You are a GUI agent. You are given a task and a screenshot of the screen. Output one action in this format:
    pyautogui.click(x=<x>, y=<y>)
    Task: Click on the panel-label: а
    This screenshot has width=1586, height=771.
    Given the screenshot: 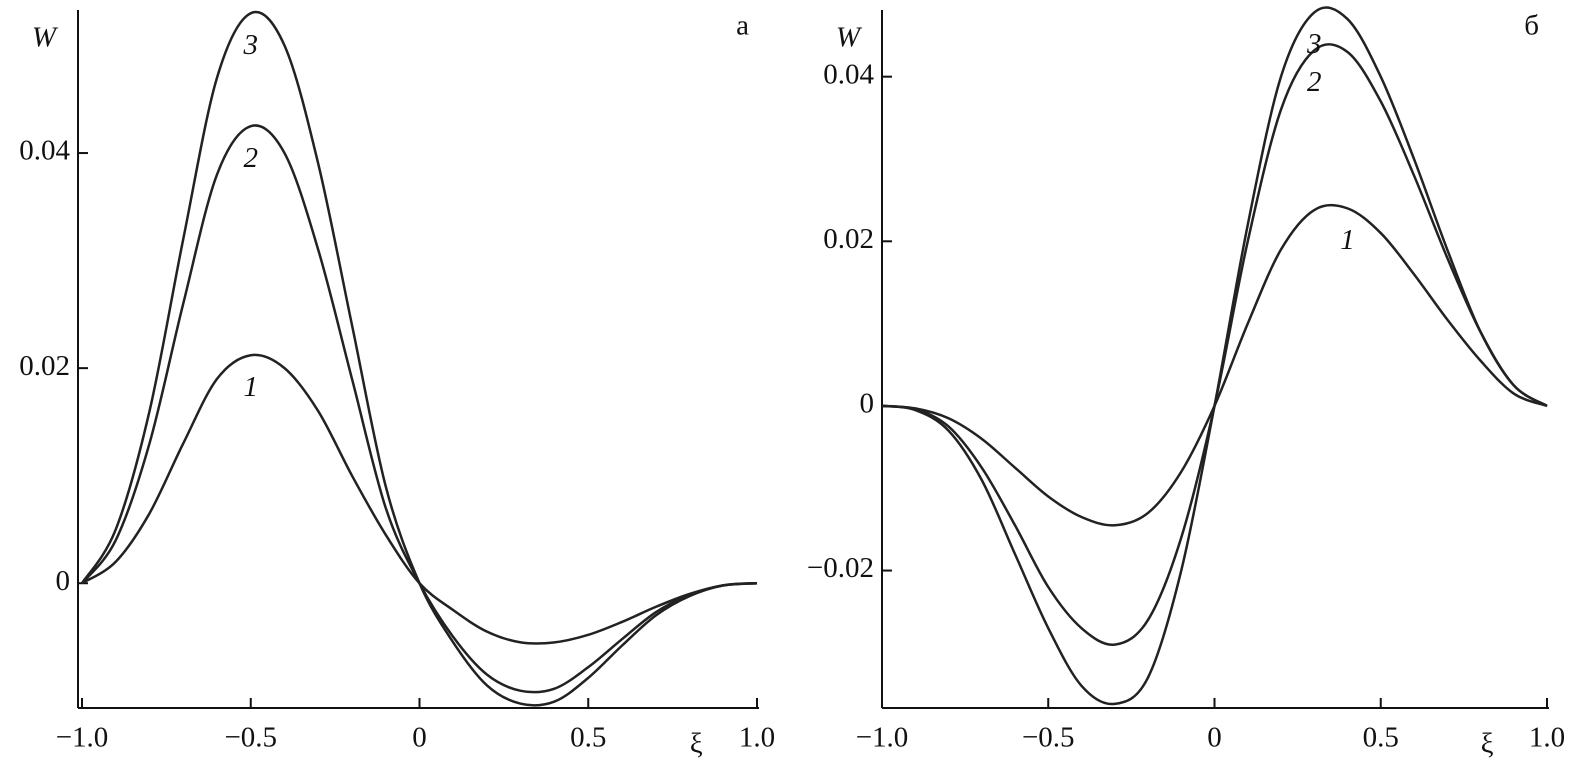 What is the action you would take?
    pyautogui.click(x=742, y=26)
    